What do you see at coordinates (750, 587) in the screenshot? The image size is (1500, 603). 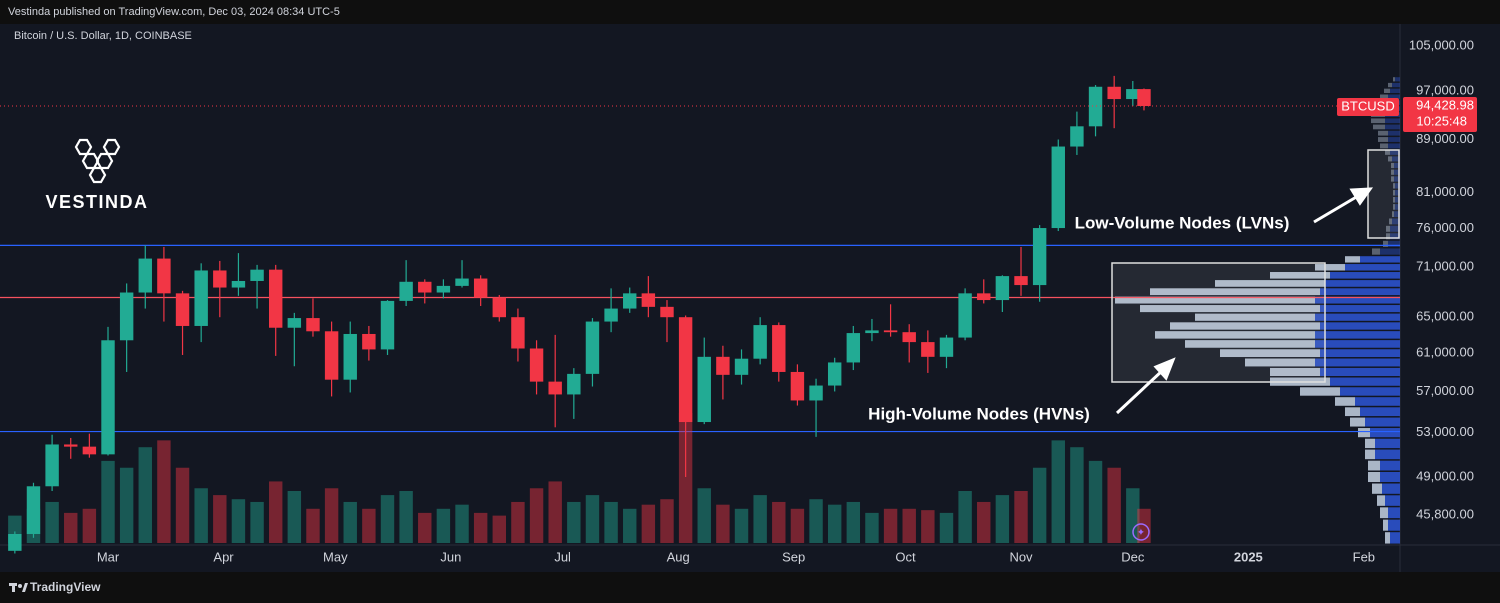 I see `footer-bar` at bounding box center [750, 587].